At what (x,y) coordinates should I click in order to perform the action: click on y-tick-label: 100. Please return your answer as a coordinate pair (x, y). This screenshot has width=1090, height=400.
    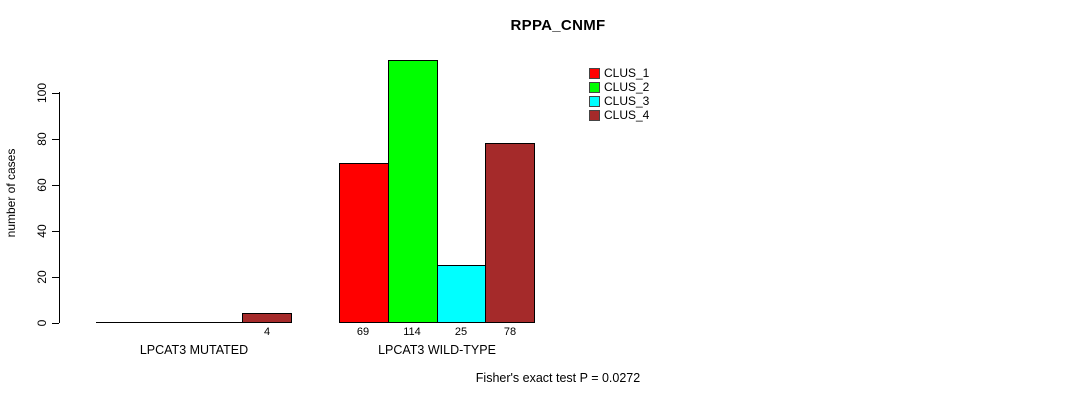
    Looking at the image, I should click on (42, 93).